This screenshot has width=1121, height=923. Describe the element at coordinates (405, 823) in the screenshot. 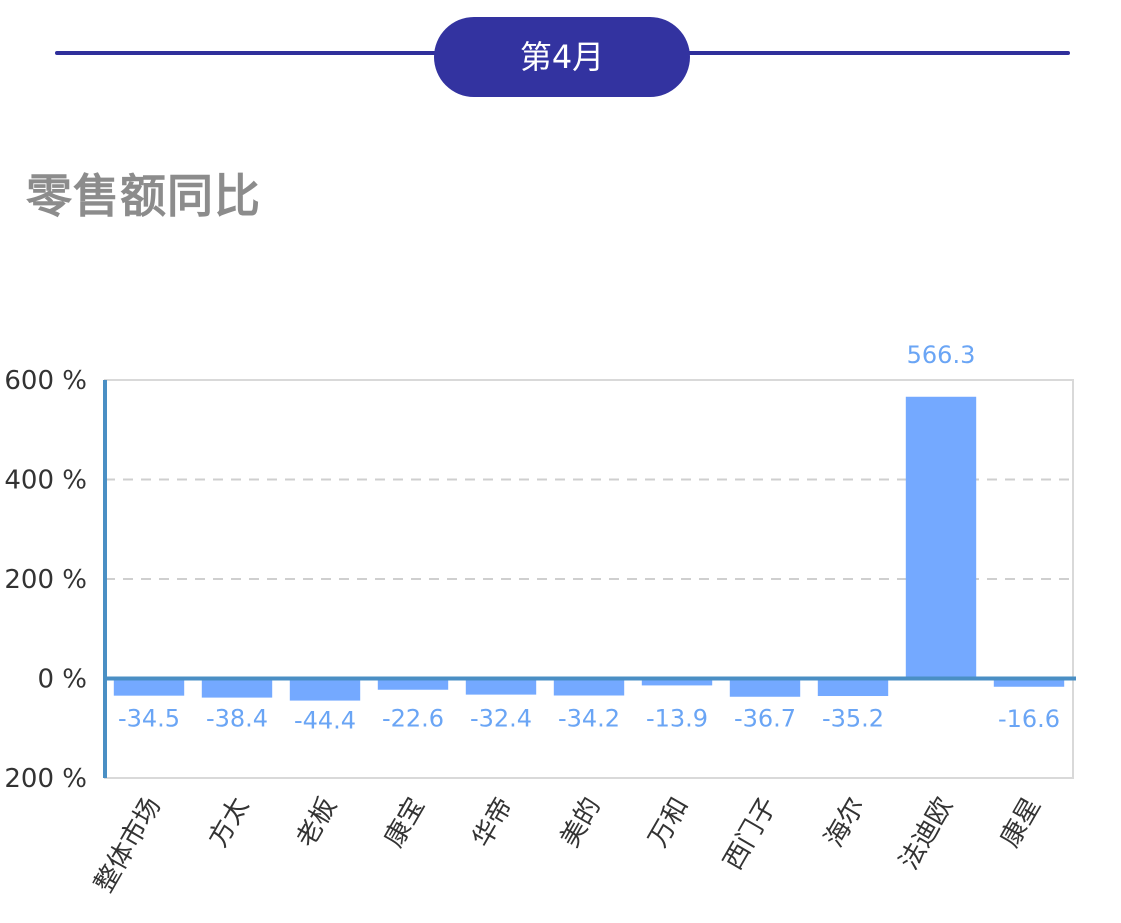

I see `x-tick-label: 康宝` at that location.